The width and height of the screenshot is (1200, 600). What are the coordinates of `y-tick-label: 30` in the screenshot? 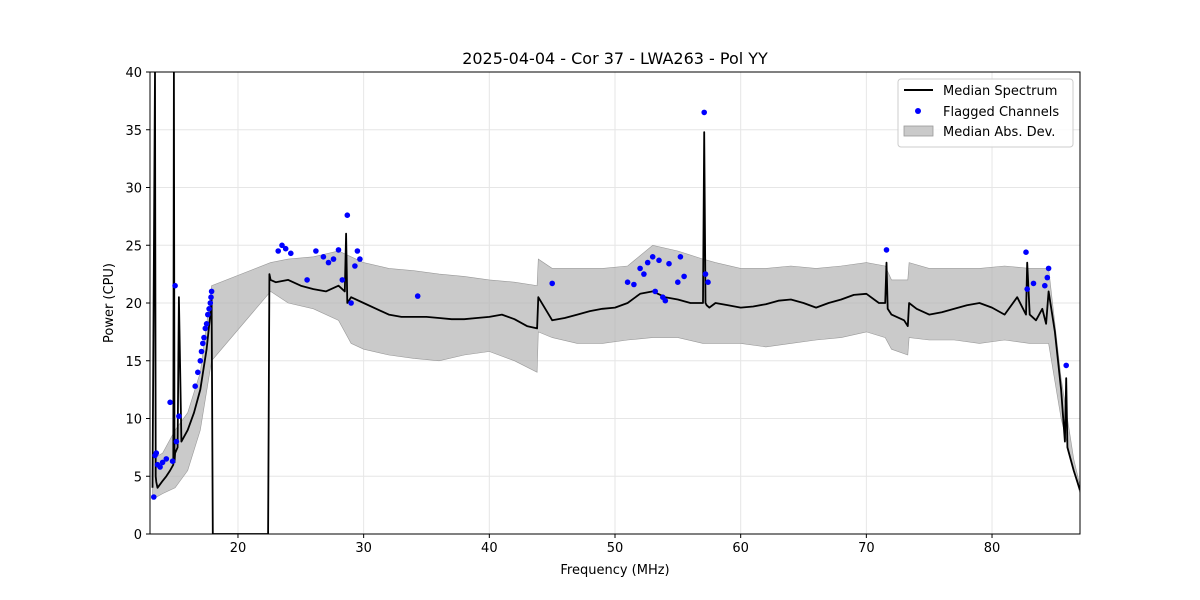 It's located at (133, 189).